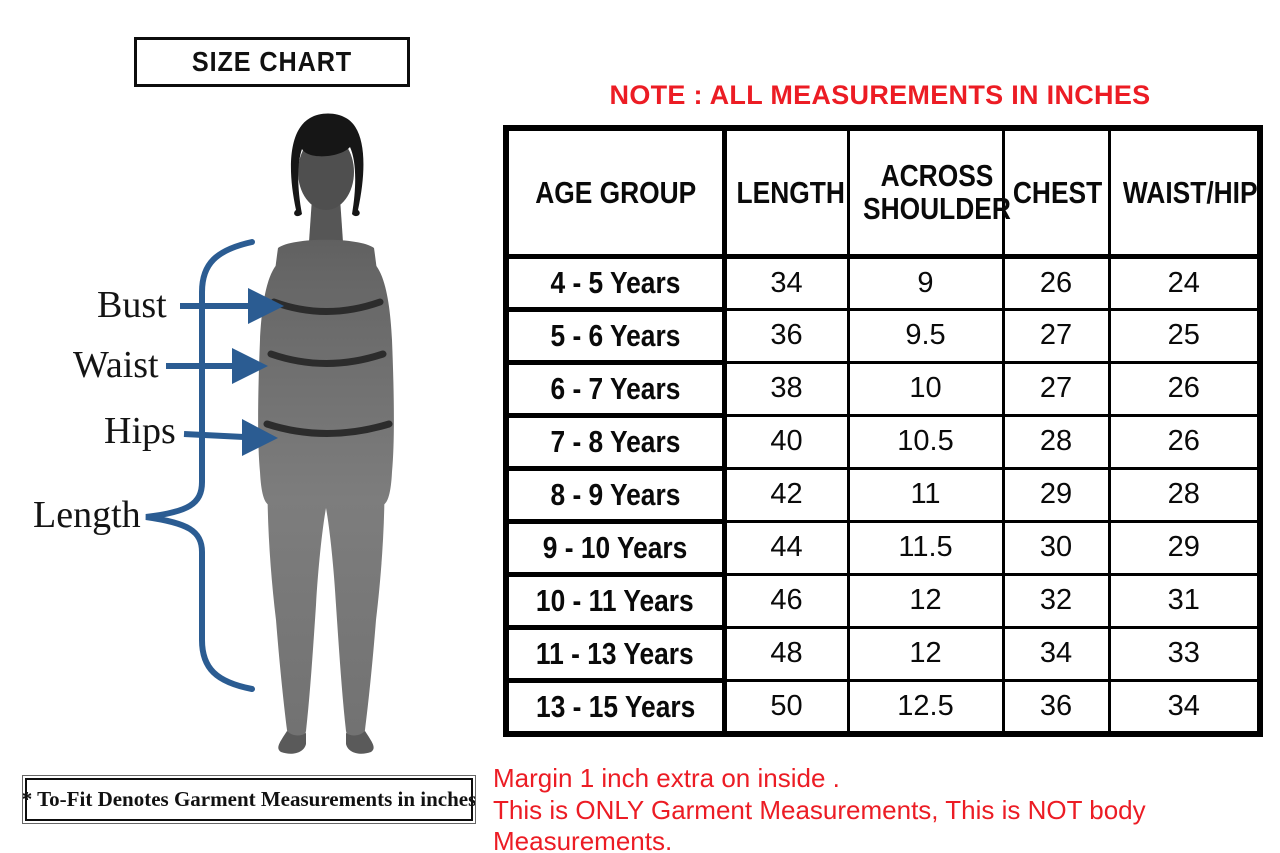  I want to click on column-header-waist-hip: WAIST/HIP, so click(1190, 192).